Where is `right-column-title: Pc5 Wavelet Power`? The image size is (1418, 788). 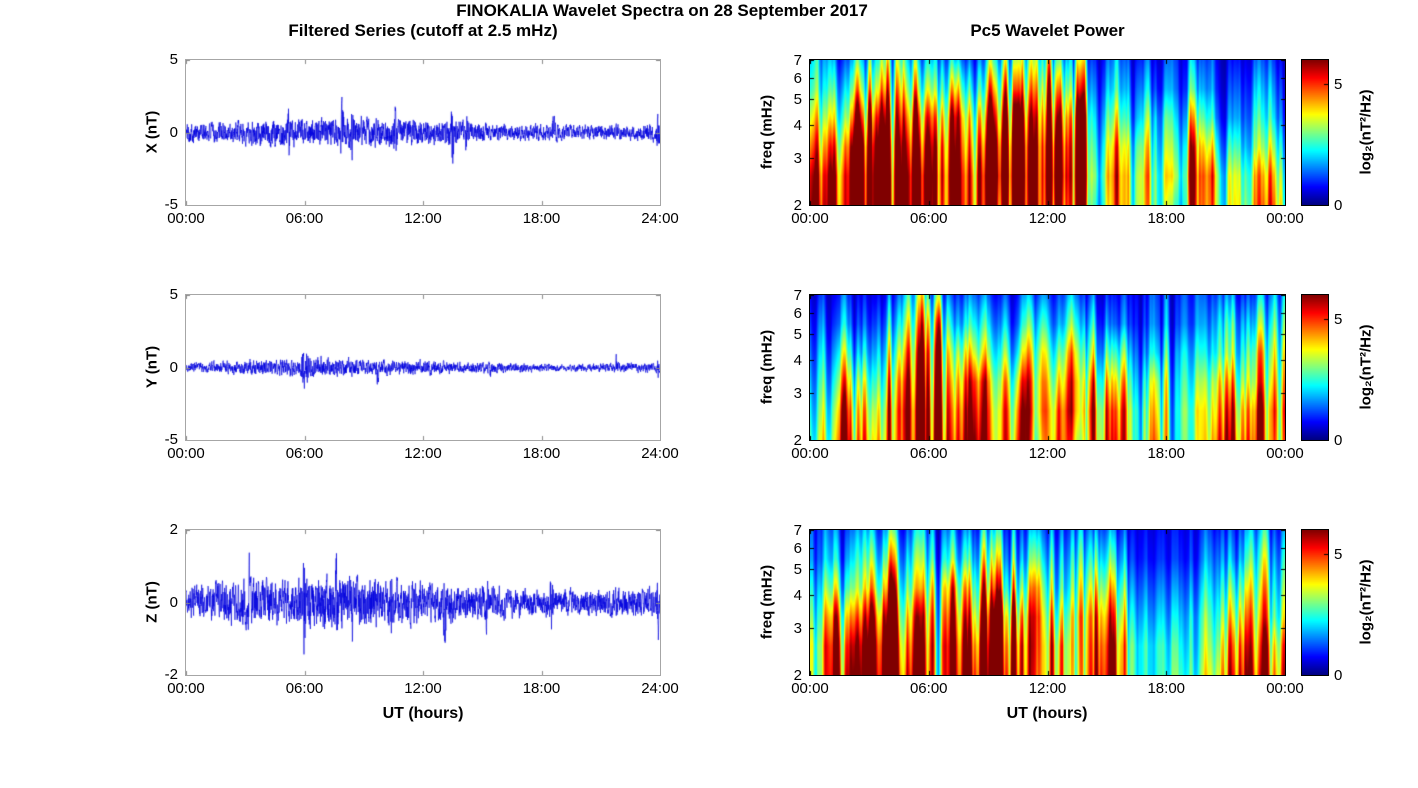
right-column-title: Pc5 Wavelet Power is located at coordinates (1047, 30).